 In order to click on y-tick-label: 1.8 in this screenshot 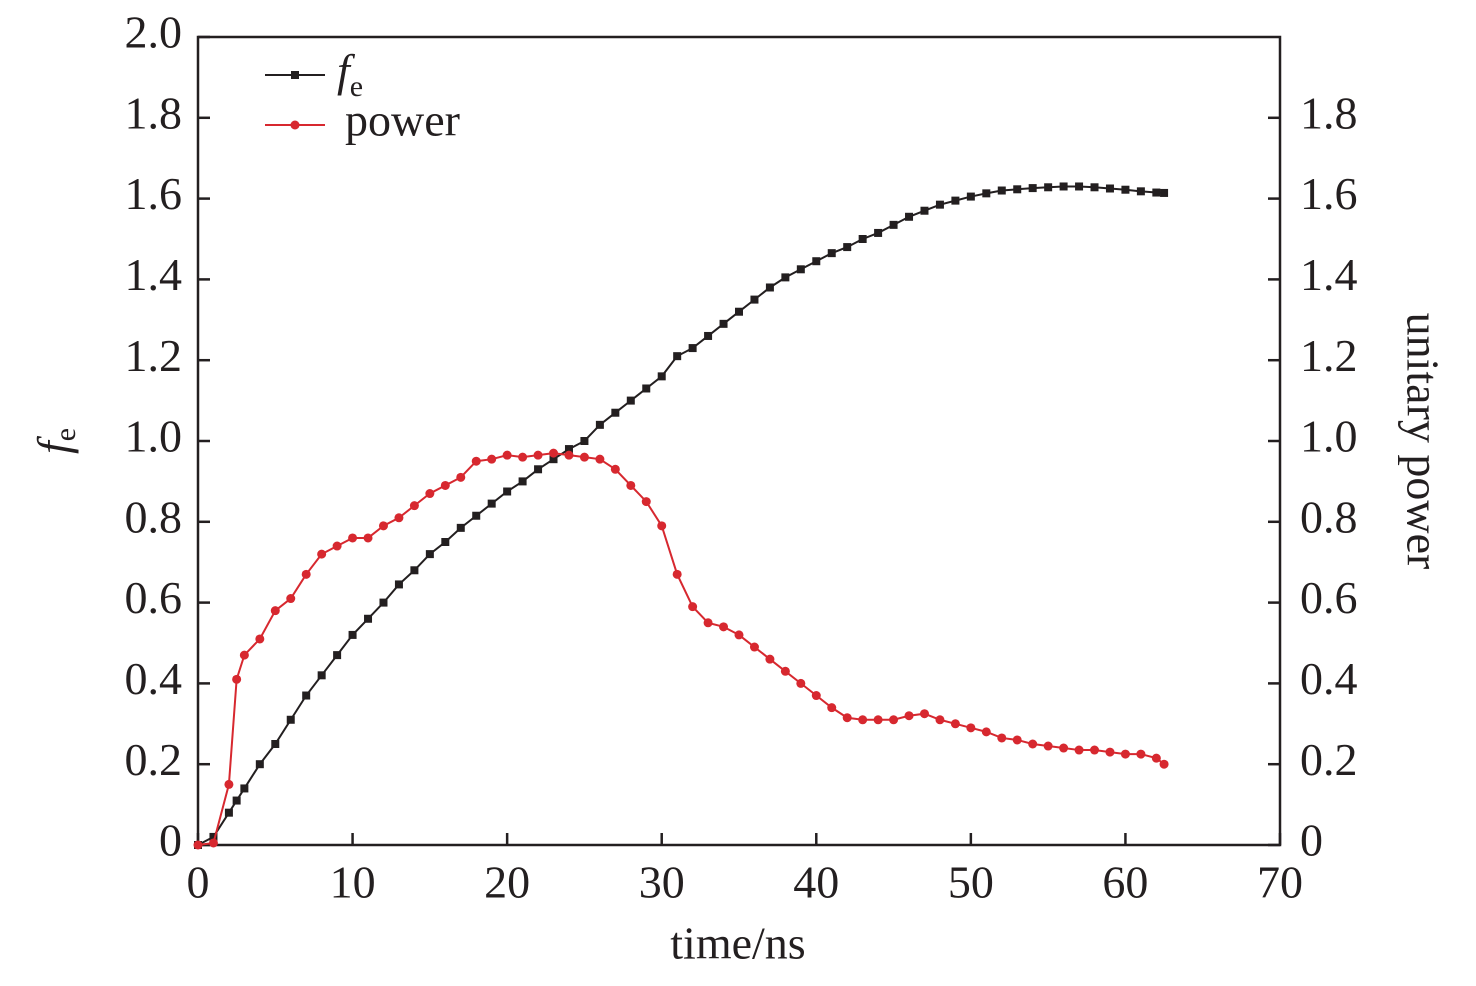, I will do `click(154, 112)`.